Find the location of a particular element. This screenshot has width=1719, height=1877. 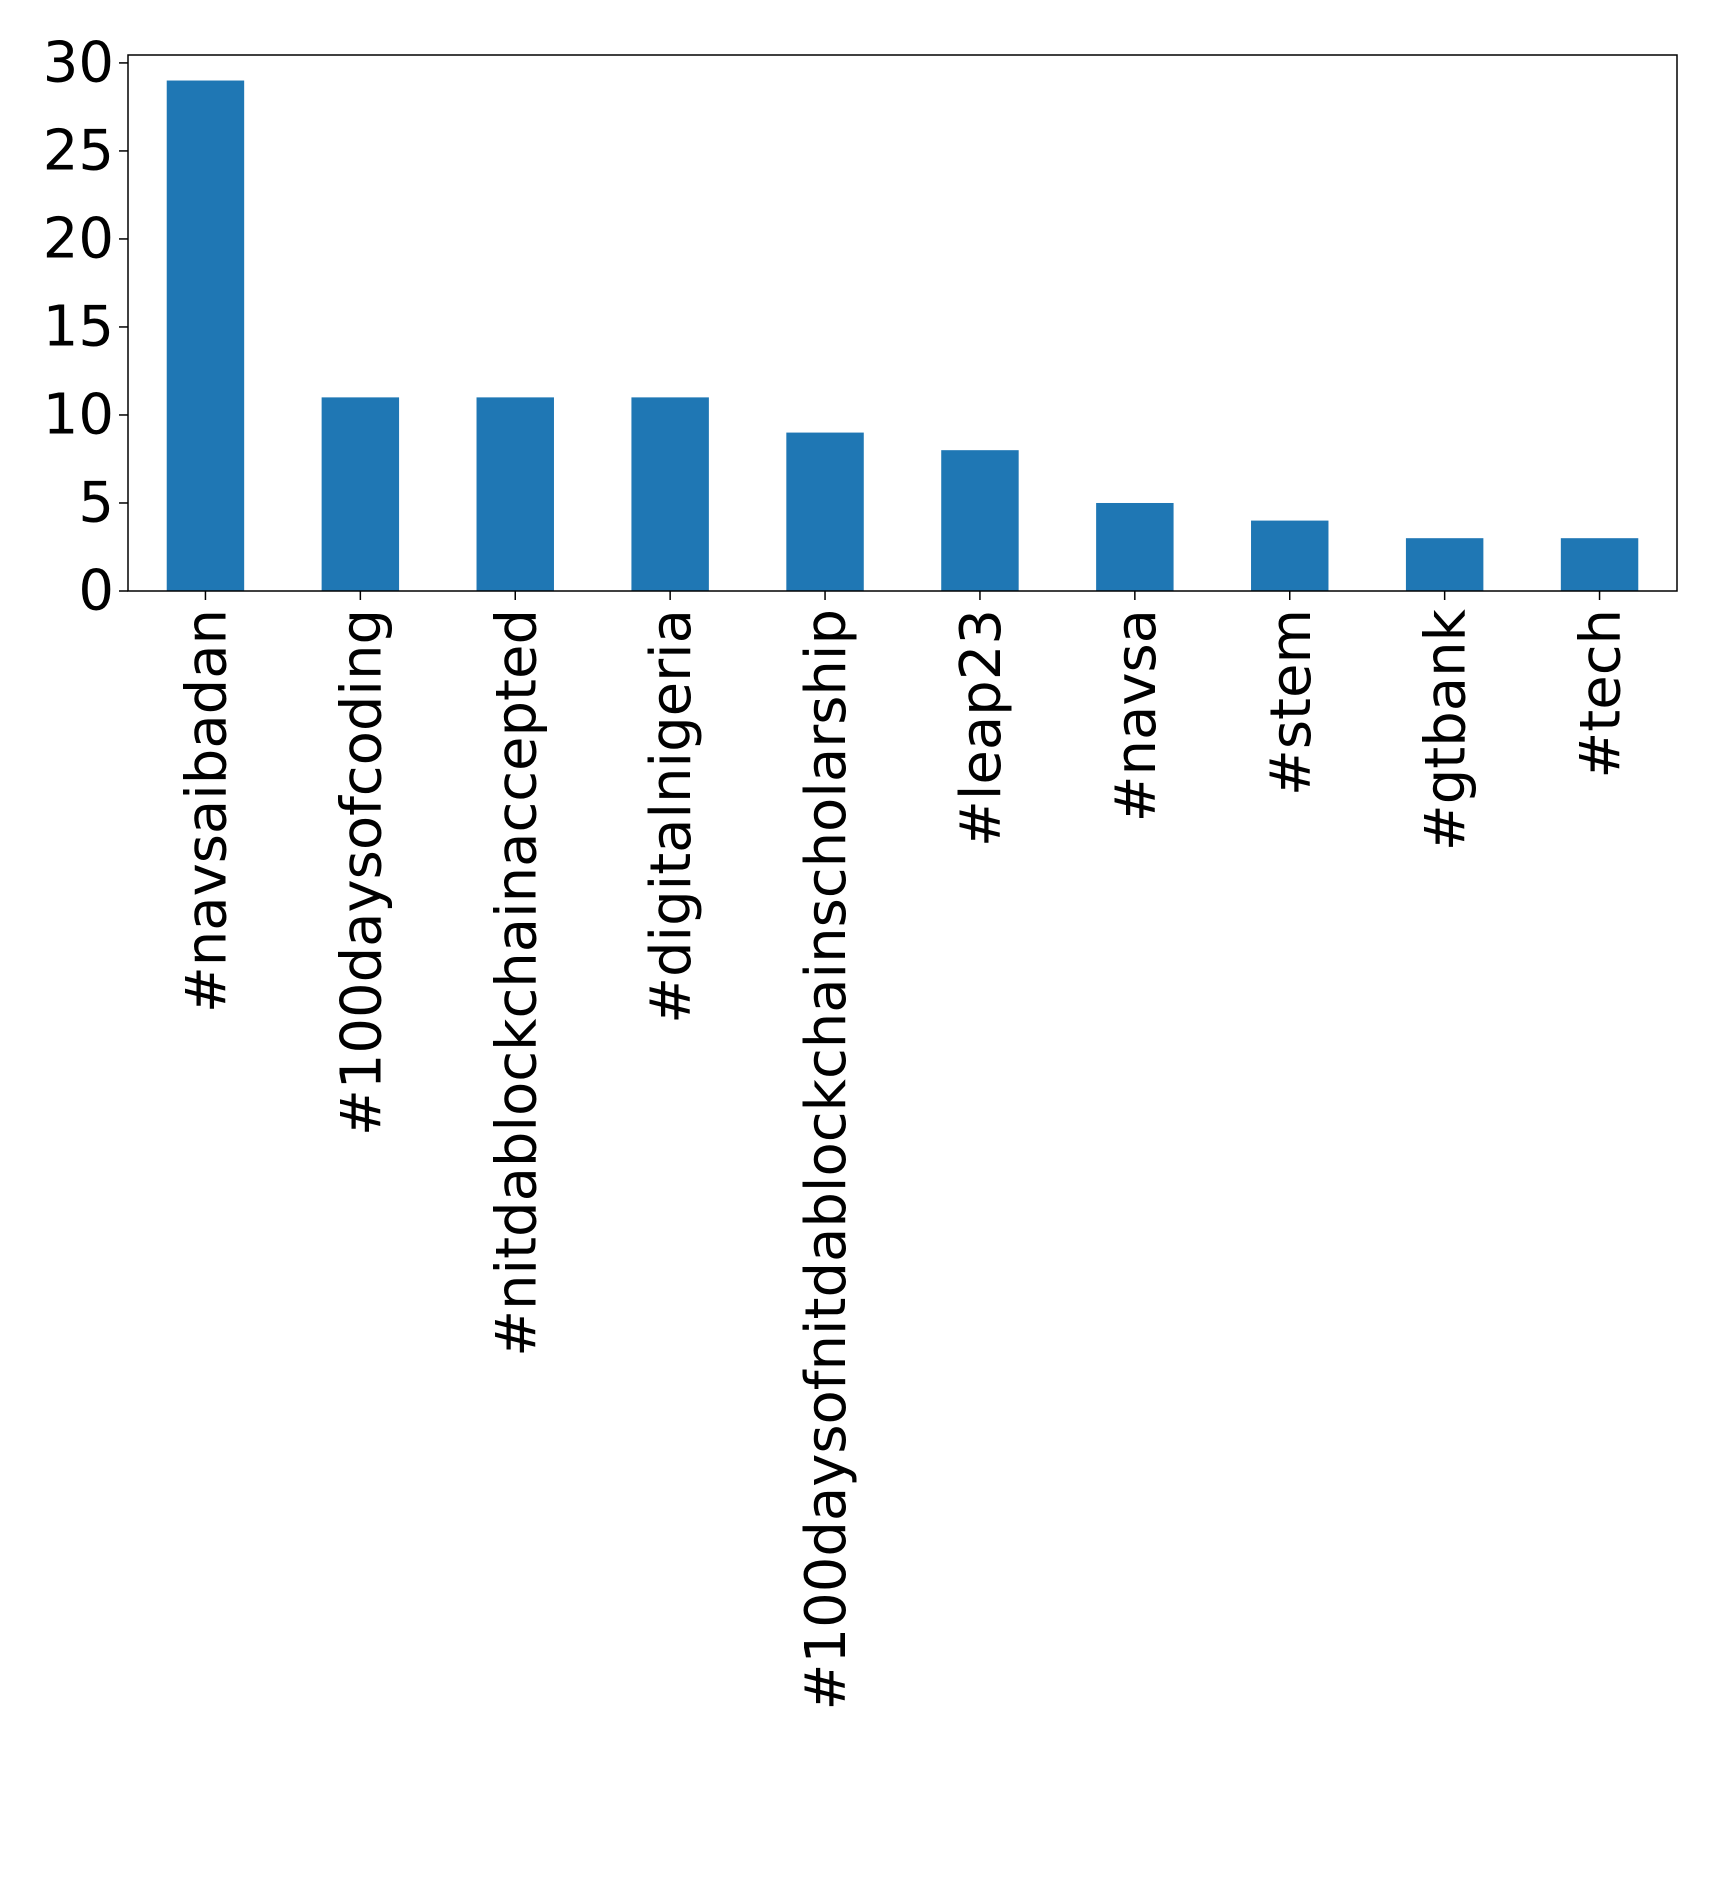

bar-tech is located at coordinates (1599, 564).